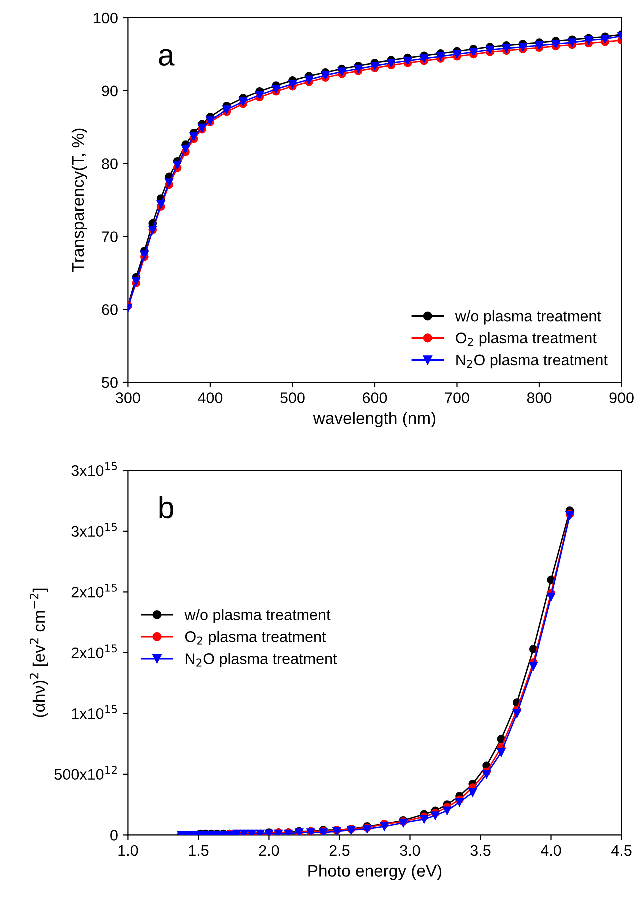 The height and width of the screenshot is (900, 641). What do you see at coordinates (375, 872) in the screenshot?
I see `x-axis-title: Photo energy (eV)` at bounding box center [375, 872].